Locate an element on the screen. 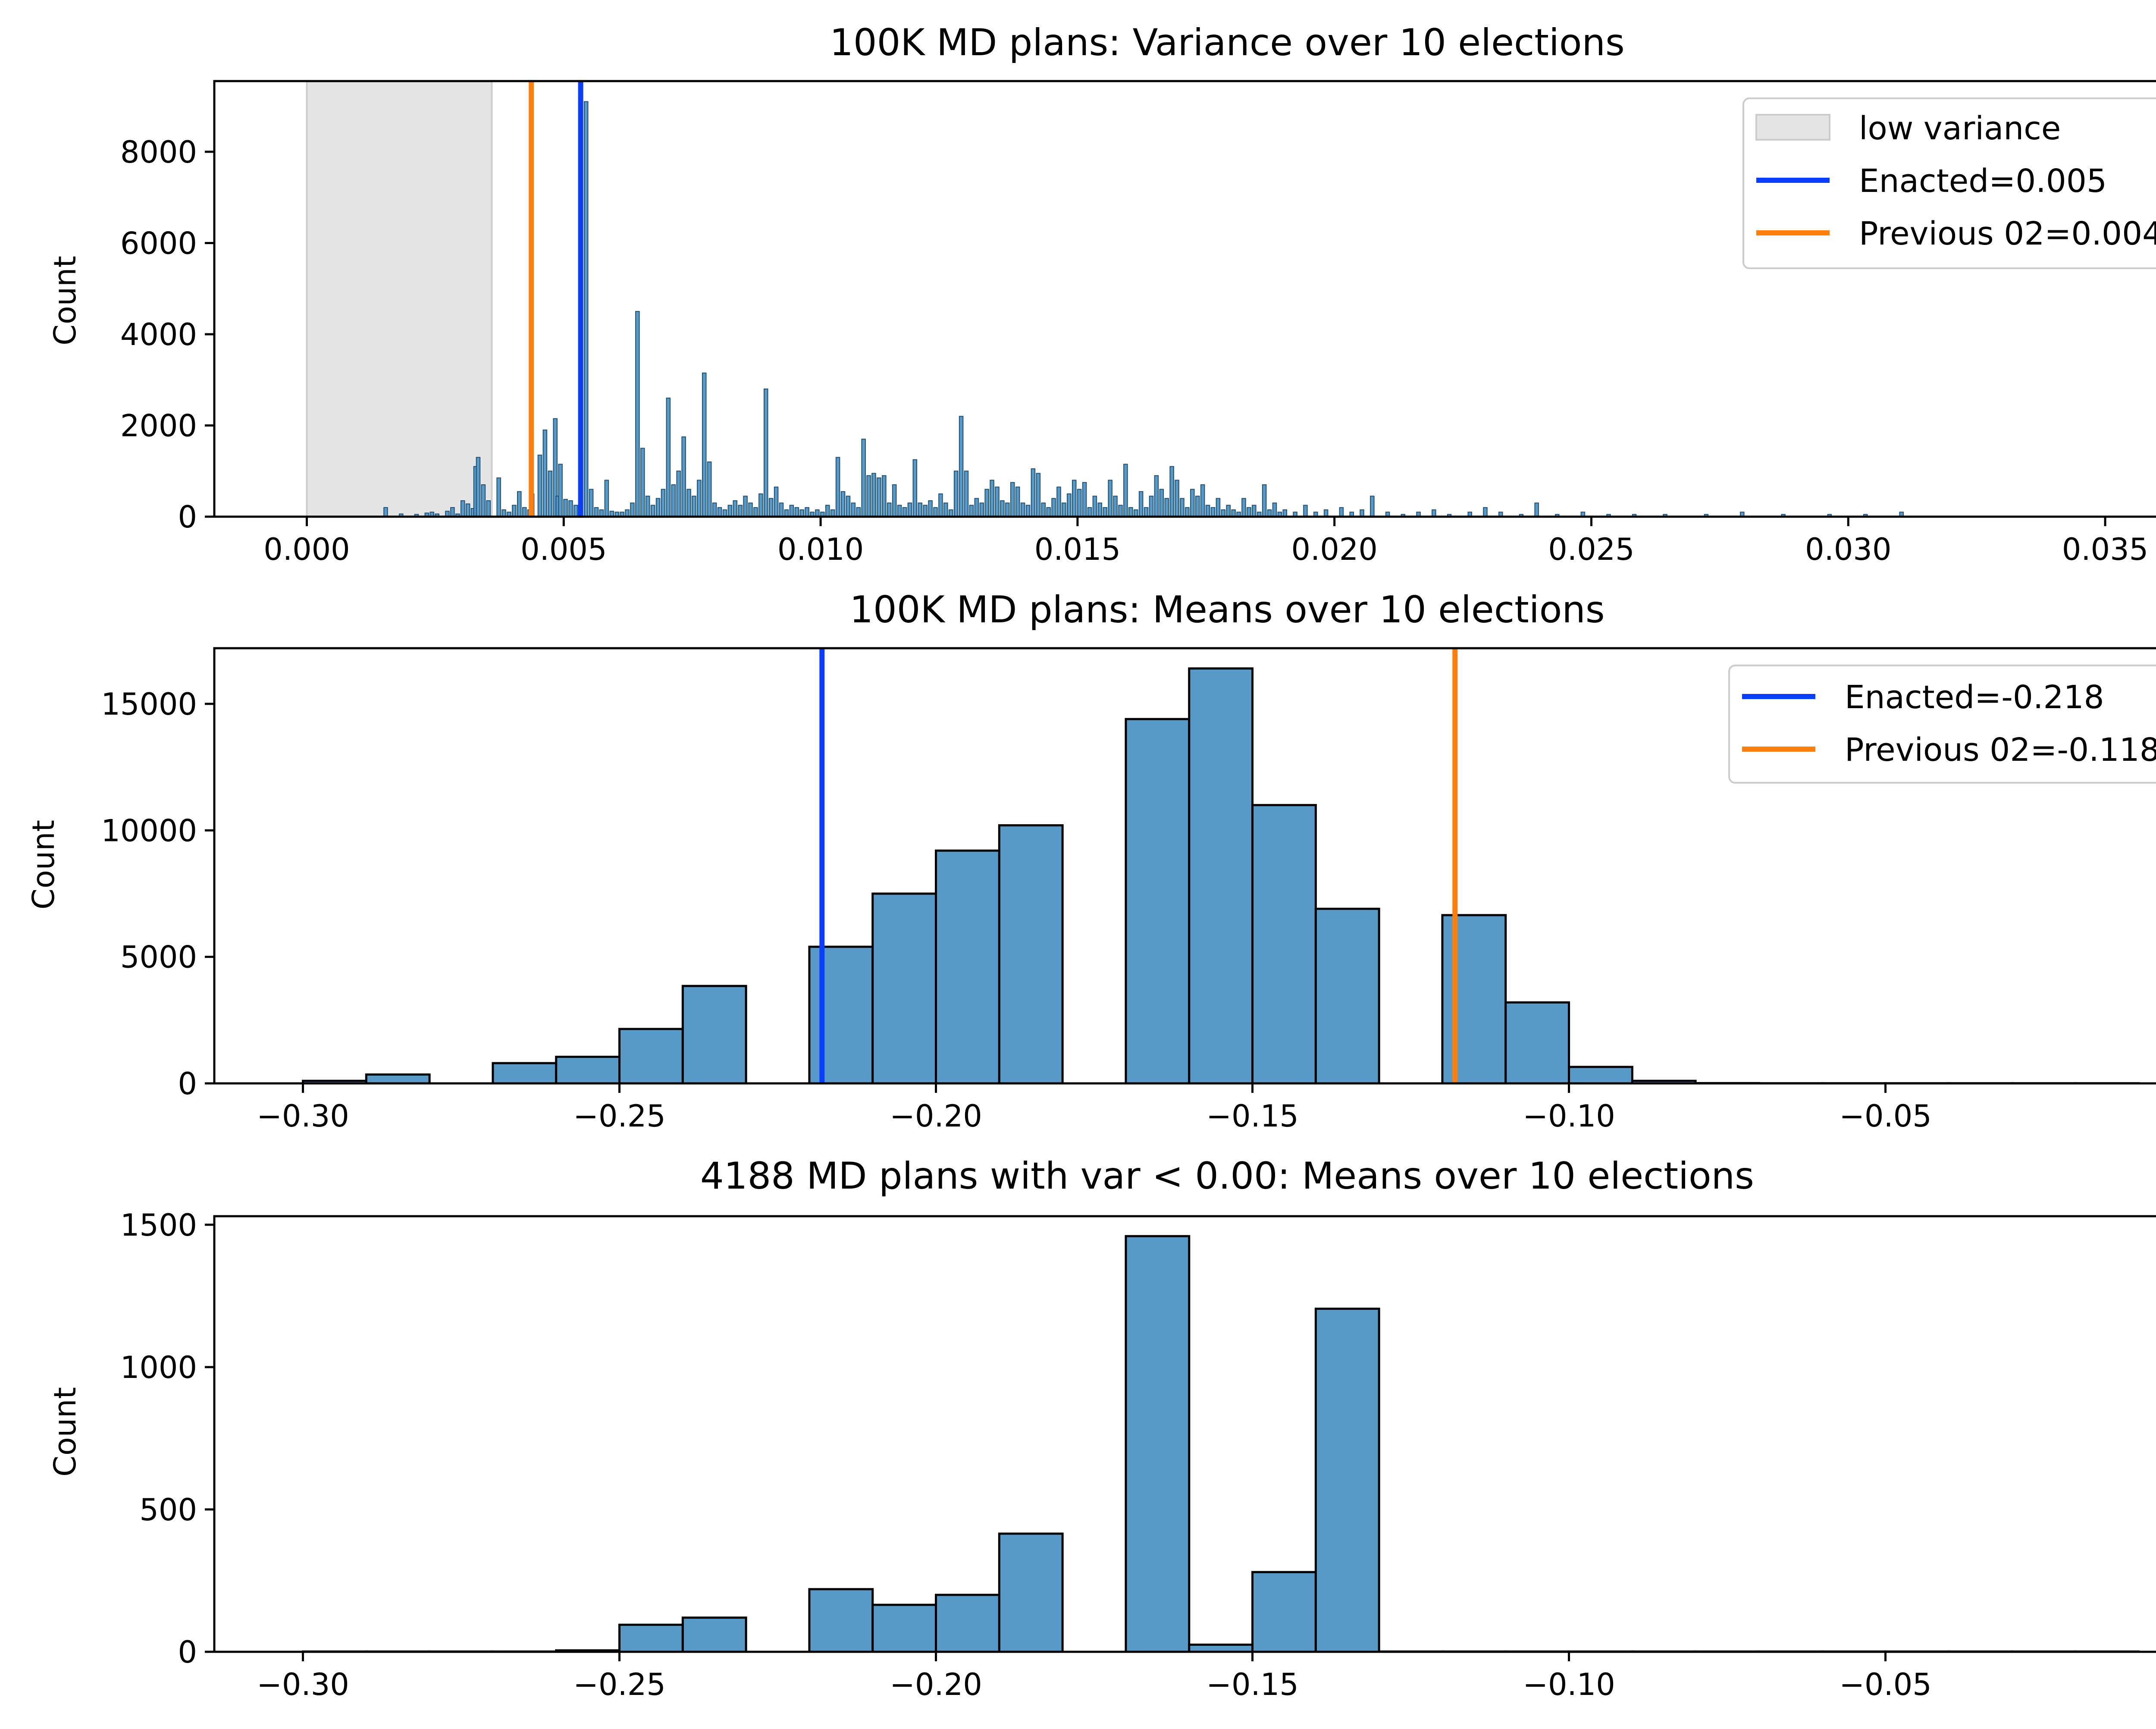 This screenshot has width=2156, height=1729. y-tick-label: 5000 is located at coordinates (158, 958).